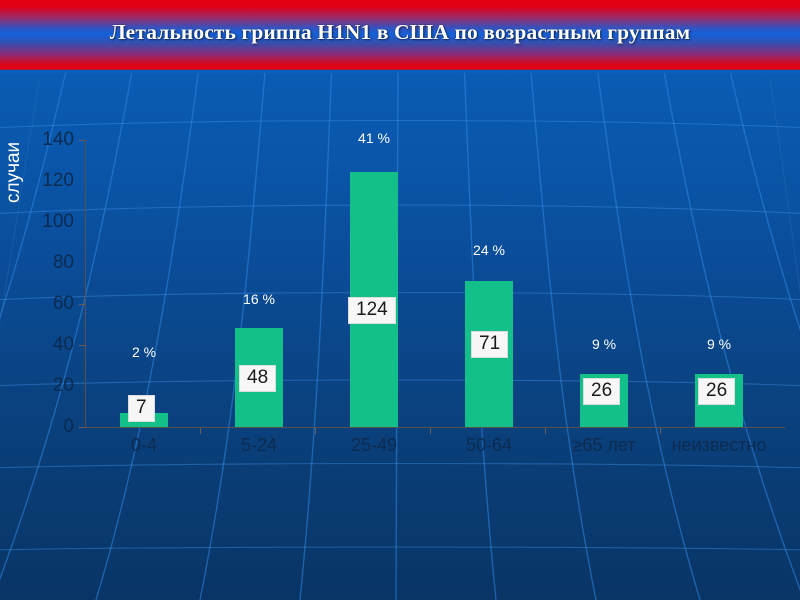 Image resolution: width=800 pixels, height=600 pixels. I want to click on bar-percent-label-65-plus: 9 %, so click(604, 344).